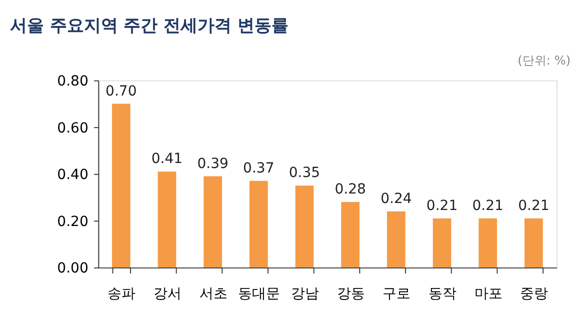  What do you see at coordinates (259, 294) in the screenshot?
I see `x-tick-label: 동대문` at bounding box center [259, 294].